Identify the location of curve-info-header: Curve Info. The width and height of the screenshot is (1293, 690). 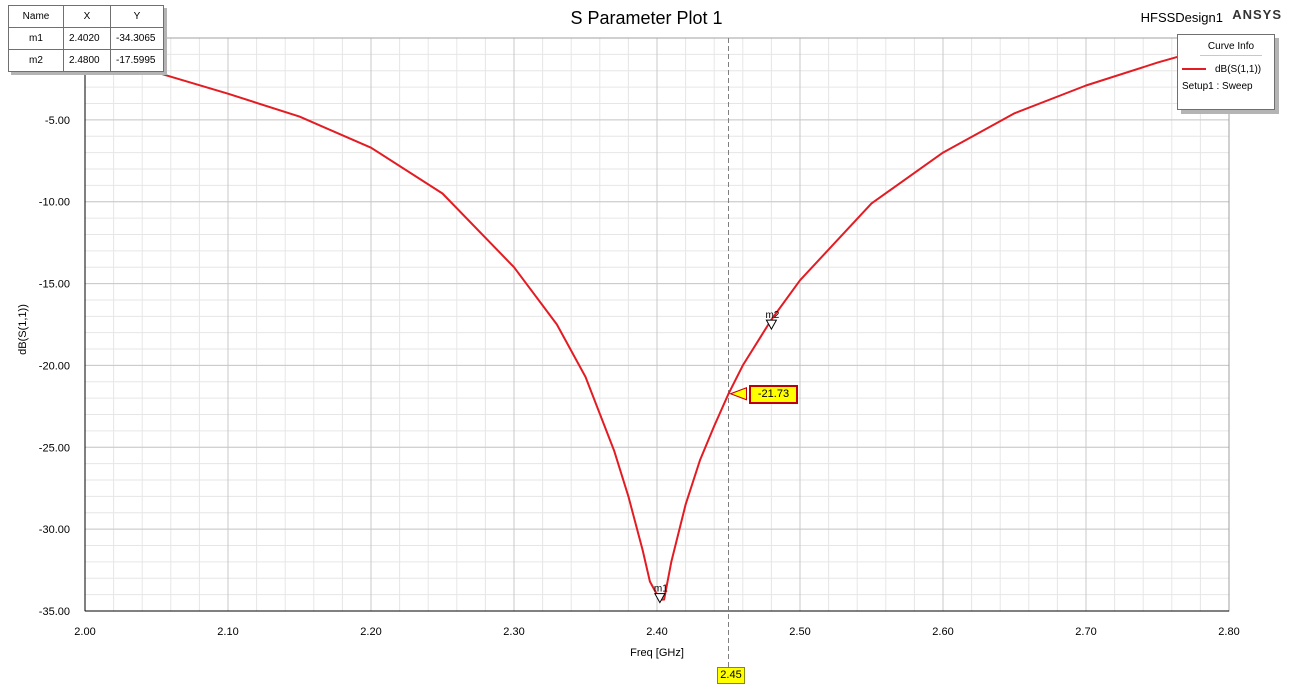
(1231, 48).